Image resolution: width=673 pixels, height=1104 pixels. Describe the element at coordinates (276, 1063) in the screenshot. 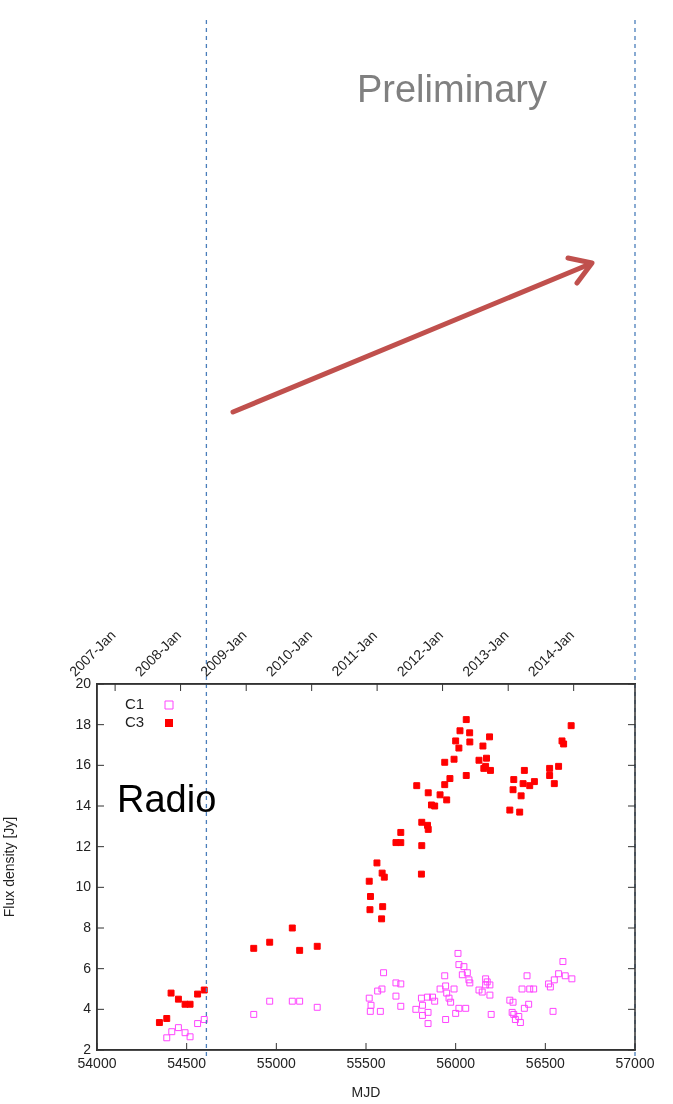

I see `x-tick-label: 55000` at that location.